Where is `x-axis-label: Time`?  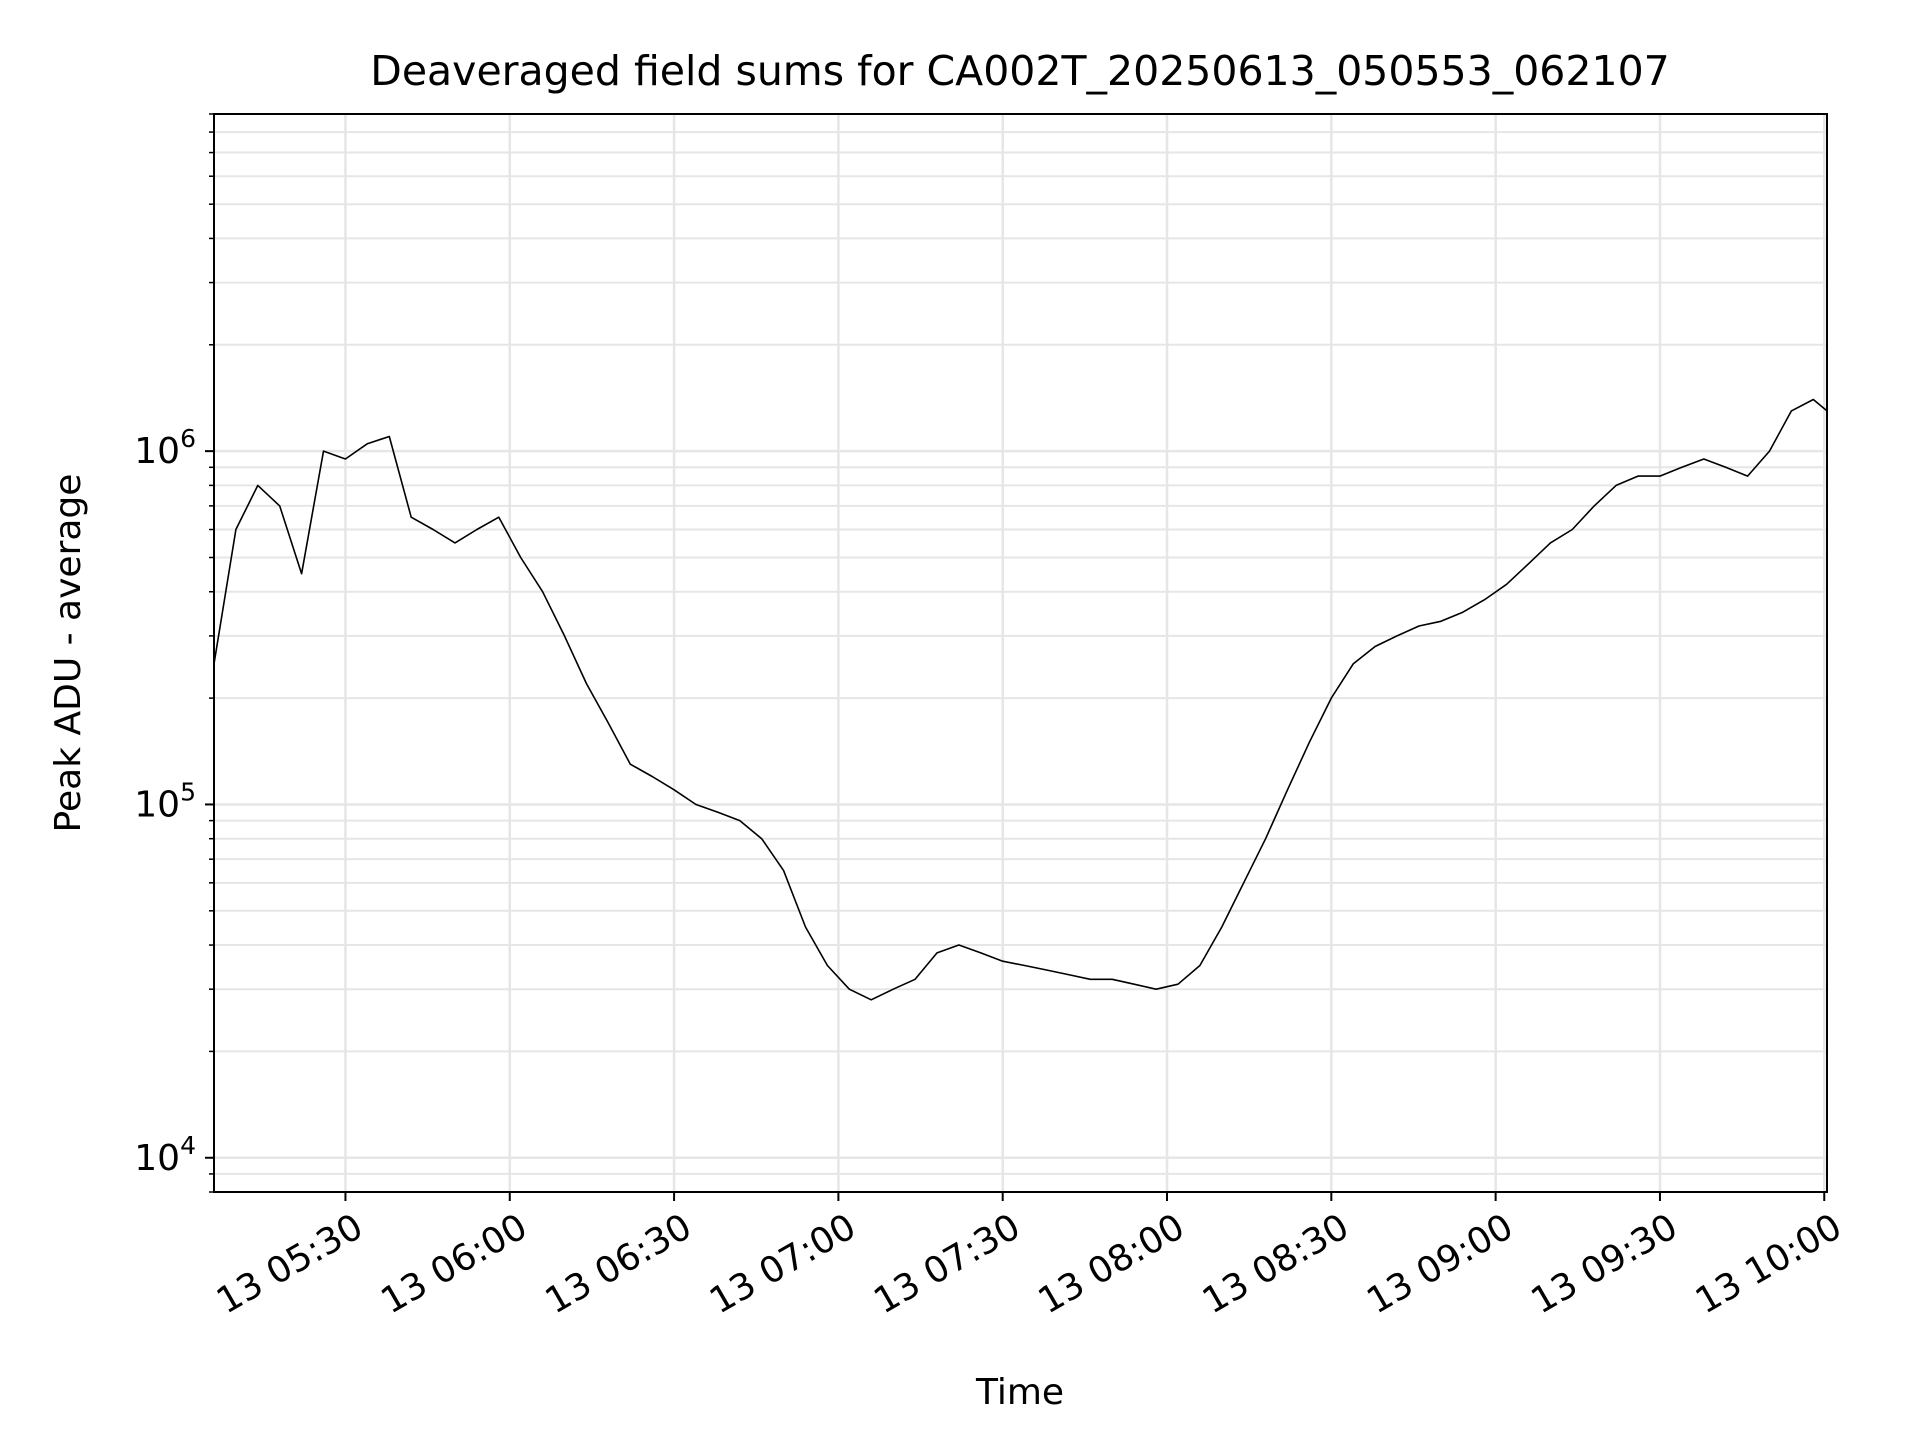 x-axis-label: Time is located at coordinates (1019, 1392).